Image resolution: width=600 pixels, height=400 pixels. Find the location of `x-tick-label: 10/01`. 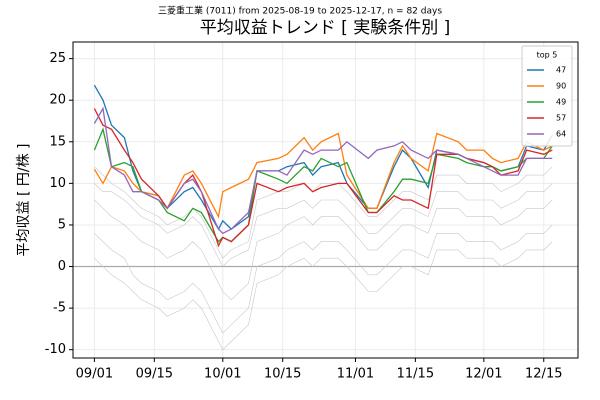

x-tick-label: 10/01 is located at coordinates (222, 374).